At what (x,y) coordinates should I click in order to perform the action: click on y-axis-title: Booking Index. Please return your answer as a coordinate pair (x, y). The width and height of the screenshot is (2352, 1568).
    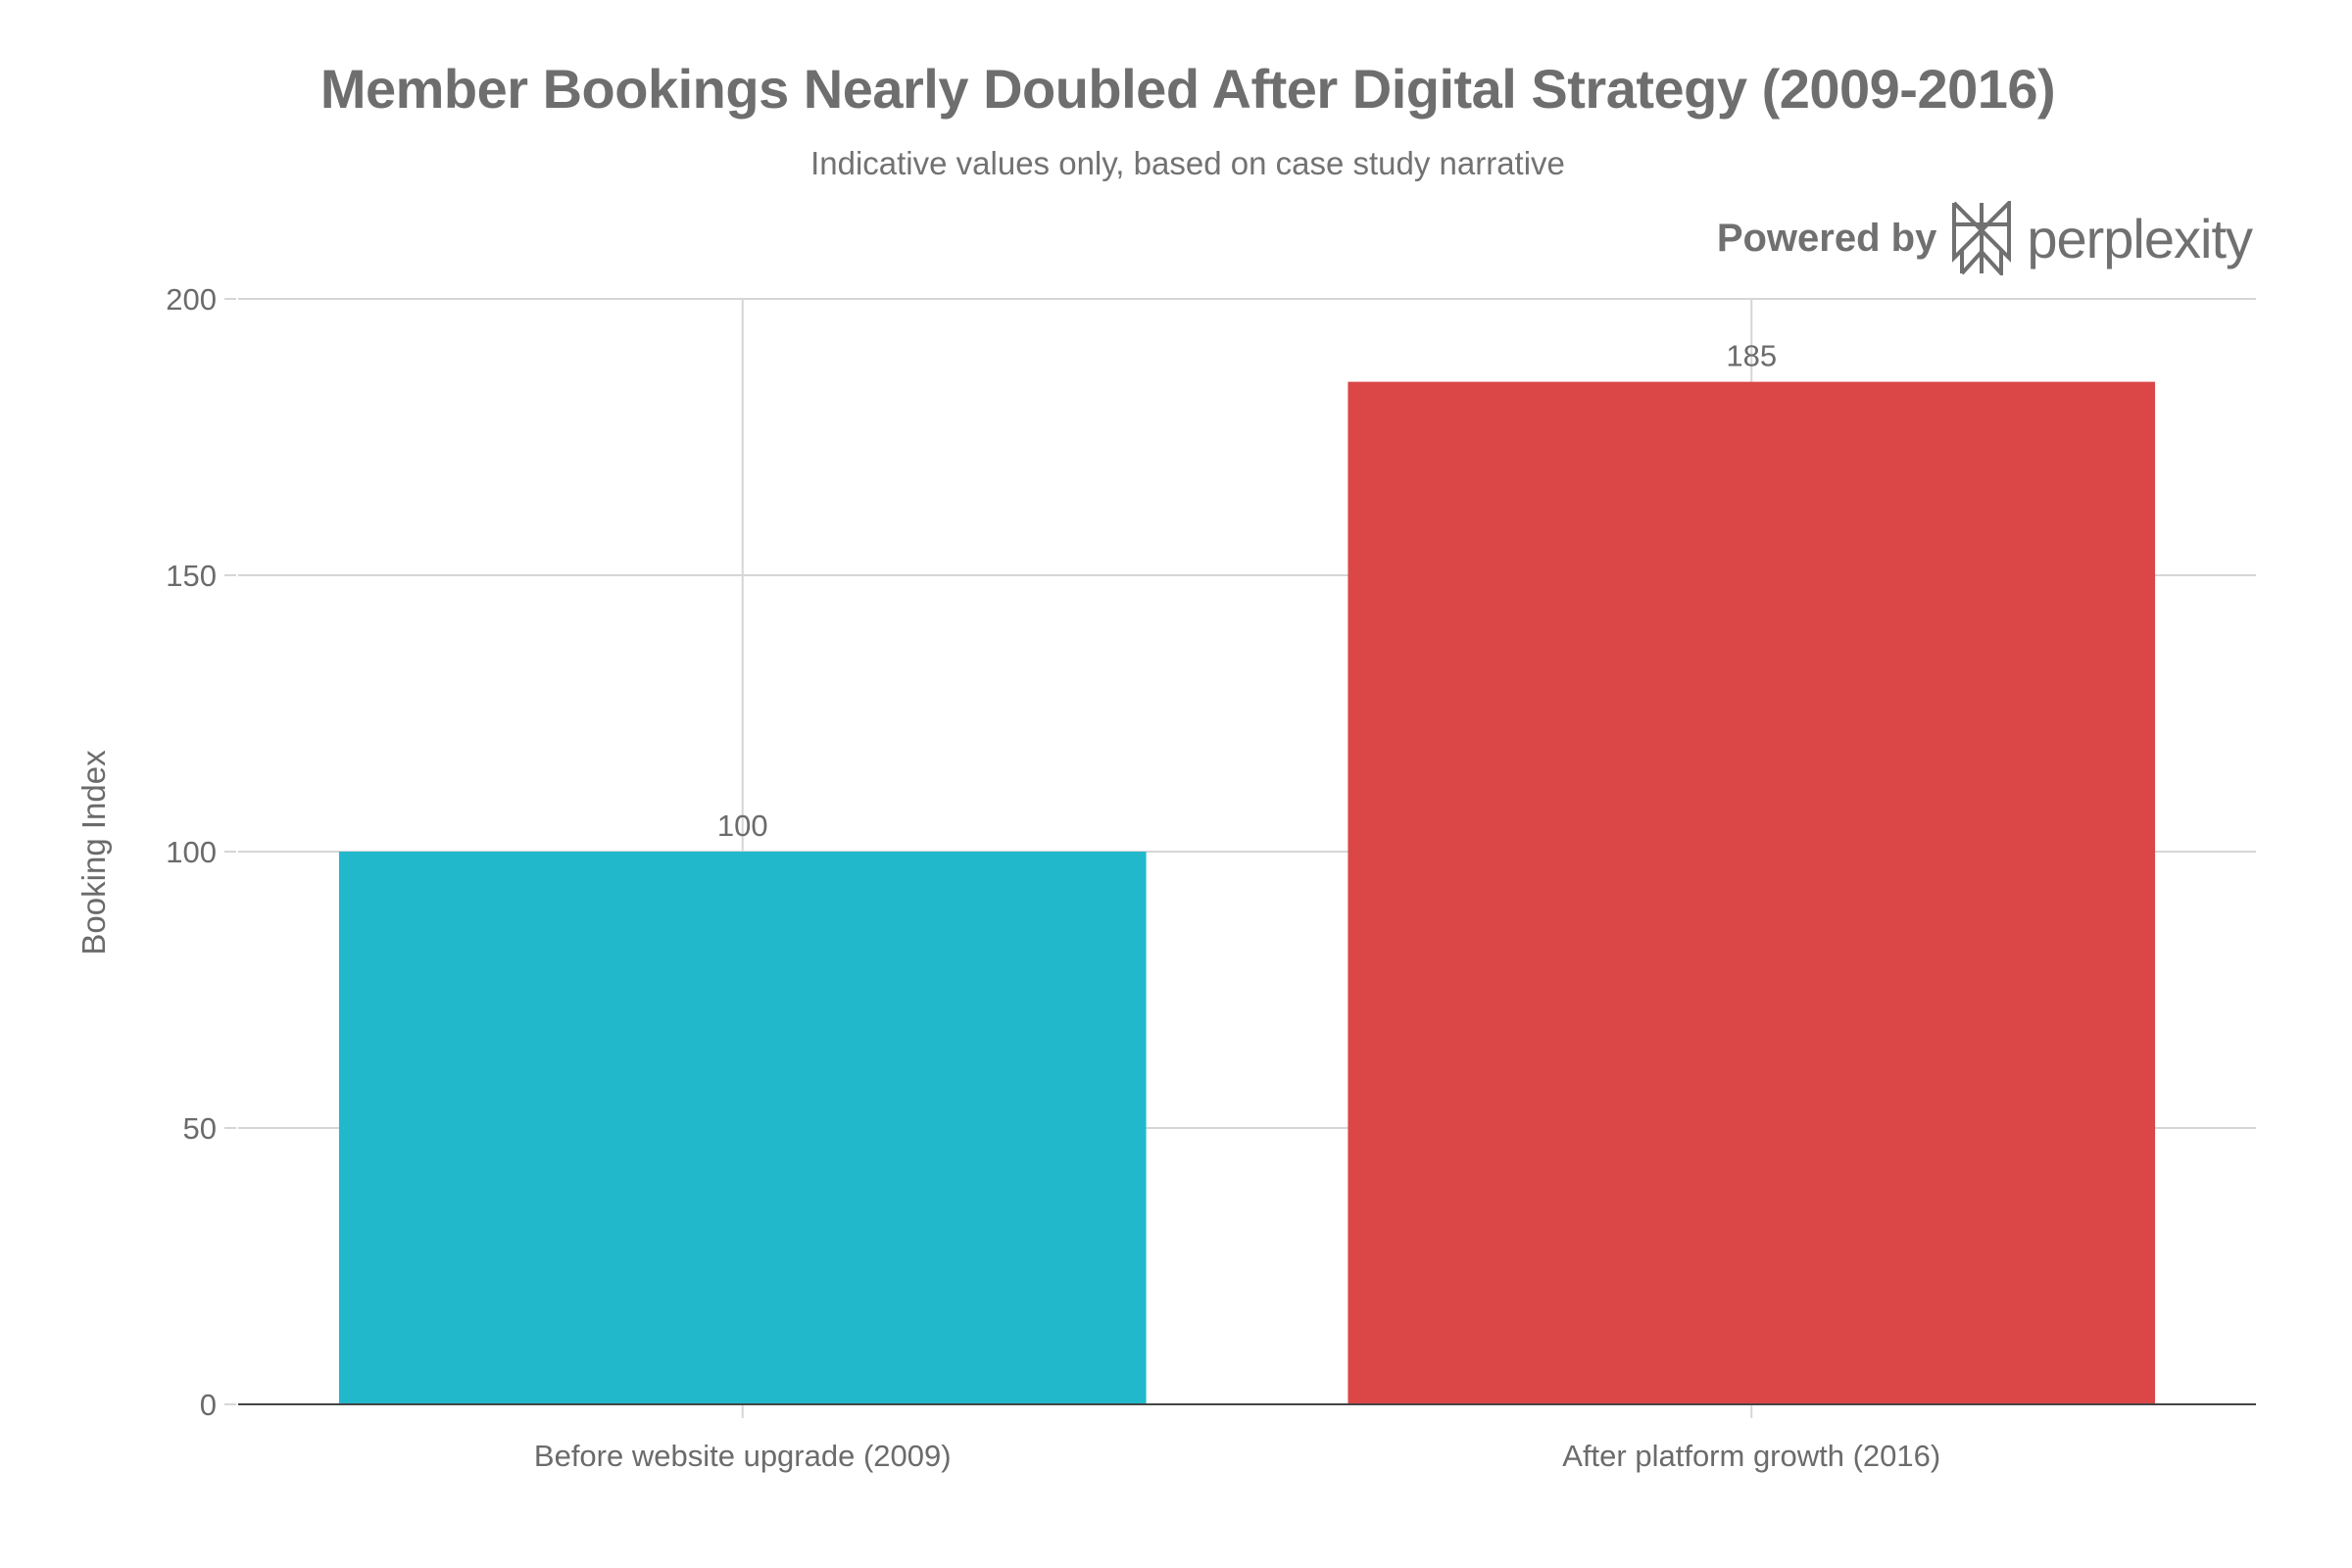
    Looking at the image, I should click on (93, 853).